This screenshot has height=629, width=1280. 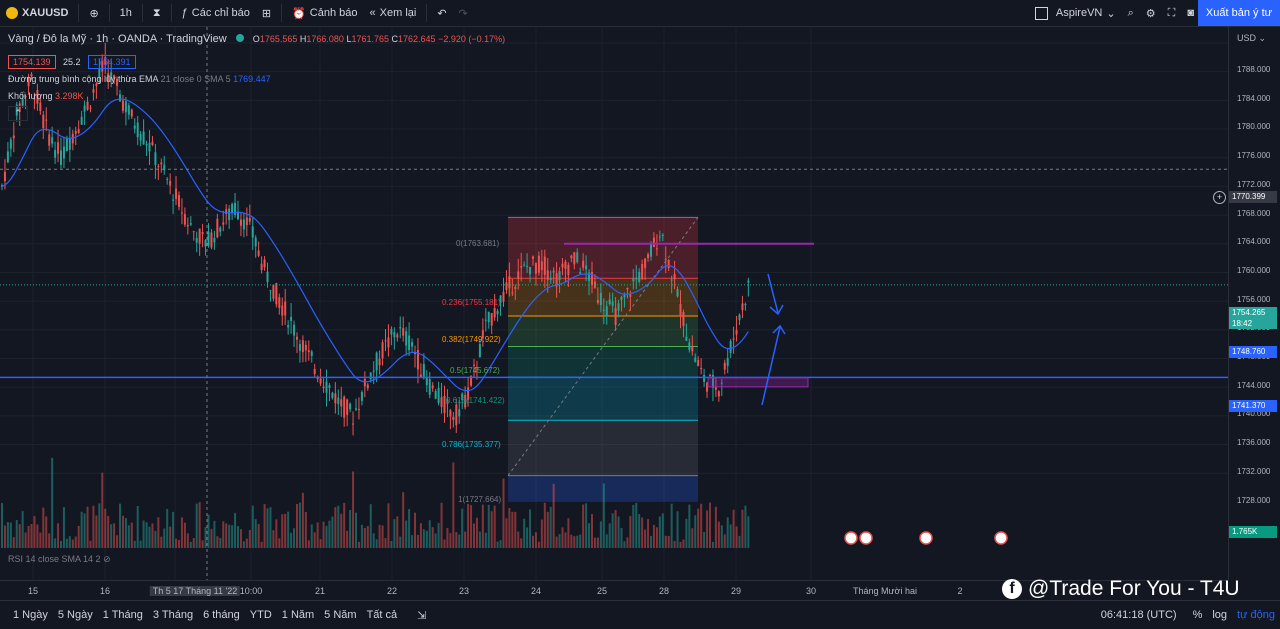 I want to click on indicators-icon: ƒ, so click(x=184, y=13).